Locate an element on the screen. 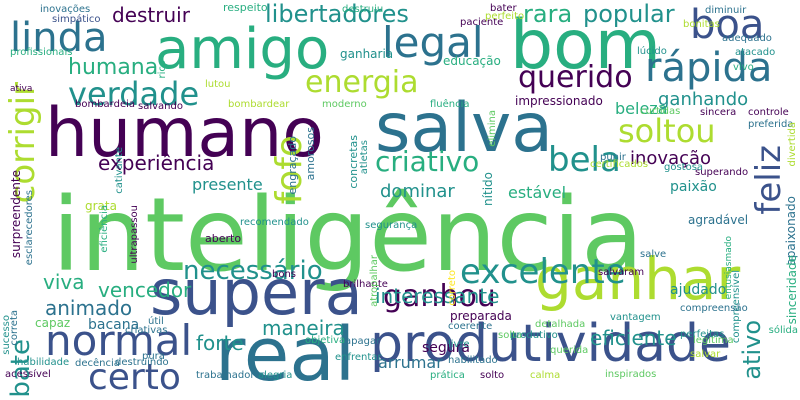 Image resolution: width=800 pixels, height=400 pixels. word: segurança is located at coordinates (391, 225).